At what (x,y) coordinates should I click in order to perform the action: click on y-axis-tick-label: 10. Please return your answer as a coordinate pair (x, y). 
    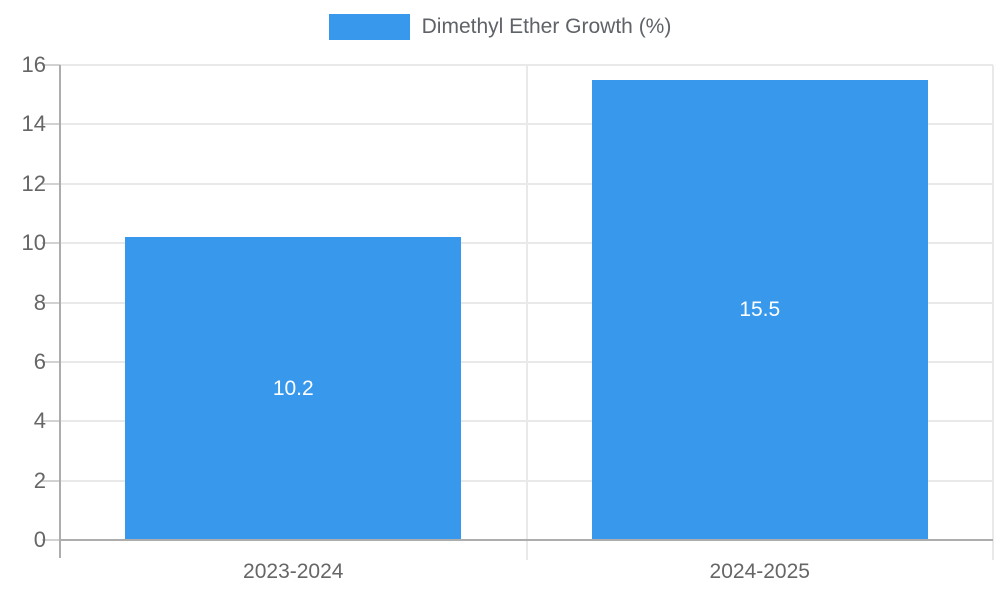
    Looking at the image, I should click on (33, 243).